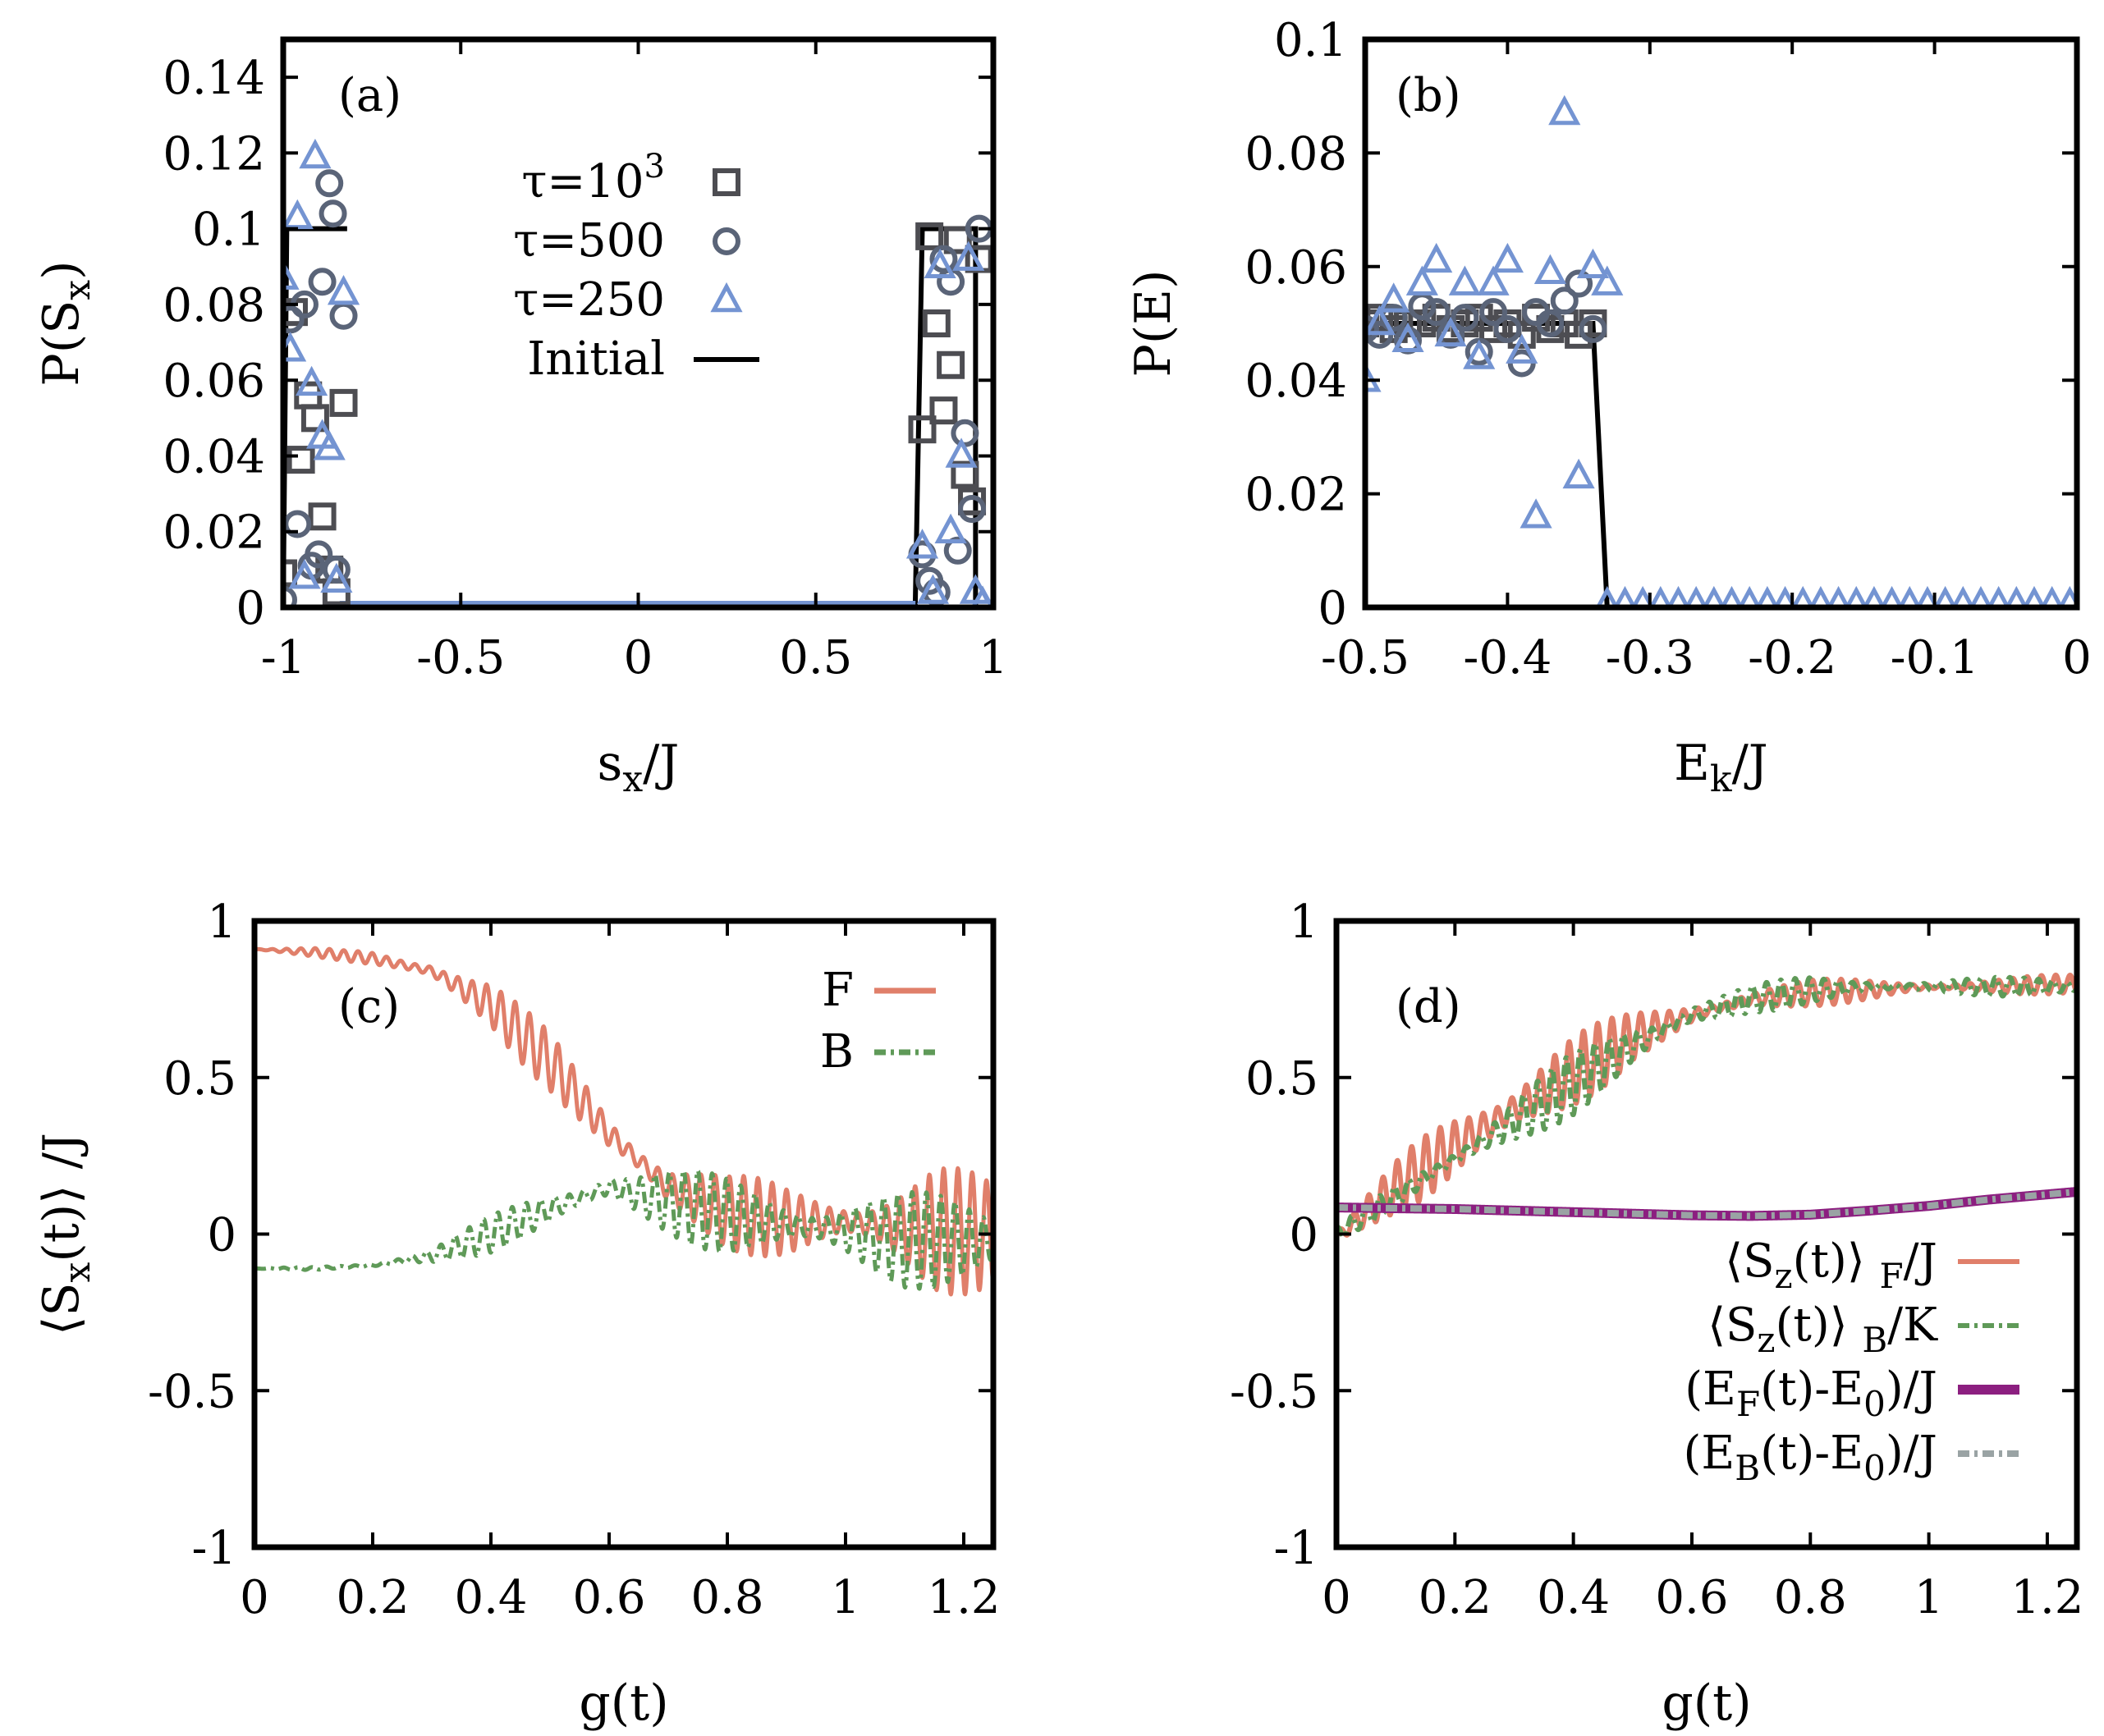 This screenshot has height=1736, width=2104. What do you see at coordinates (593, 178) in the screenshot?
I see `legend-label: τ=103` at bounding box center [593, 178].